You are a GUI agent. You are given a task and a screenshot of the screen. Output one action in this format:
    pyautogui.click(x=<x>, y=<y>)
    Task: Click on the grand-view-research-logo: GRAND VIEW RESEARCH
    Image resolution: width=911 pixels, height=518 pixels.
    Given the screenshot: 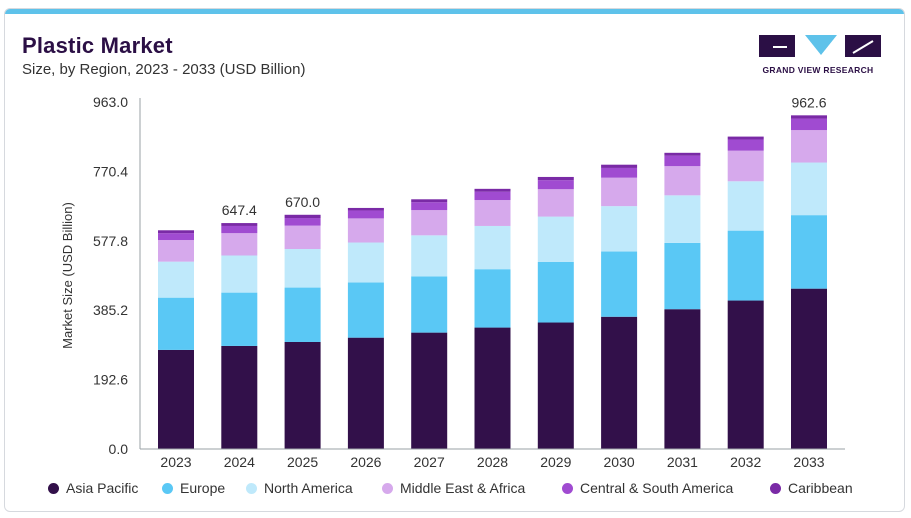 What is the action you would take?
    pyautogui.click(x=818, y=56)
    